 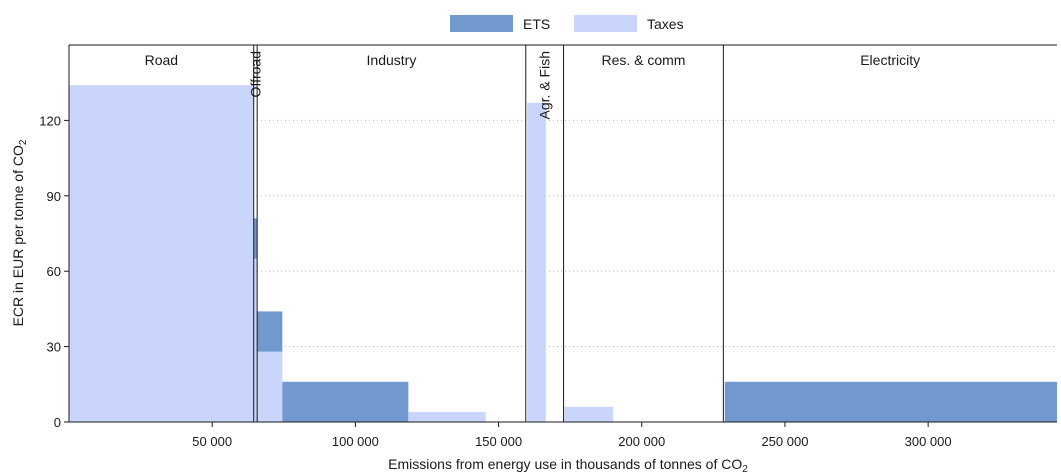 I want to click on y-tick-label: 90, so click(x=54, y=196).